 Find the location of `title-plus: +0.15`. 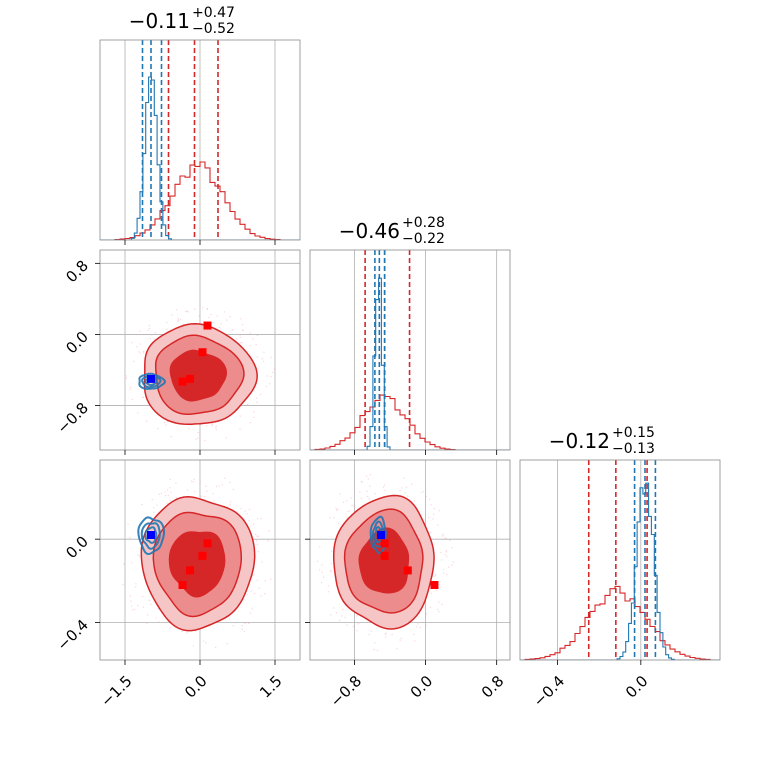

title-plus: +0.15 is located at coordinates (633, 433).